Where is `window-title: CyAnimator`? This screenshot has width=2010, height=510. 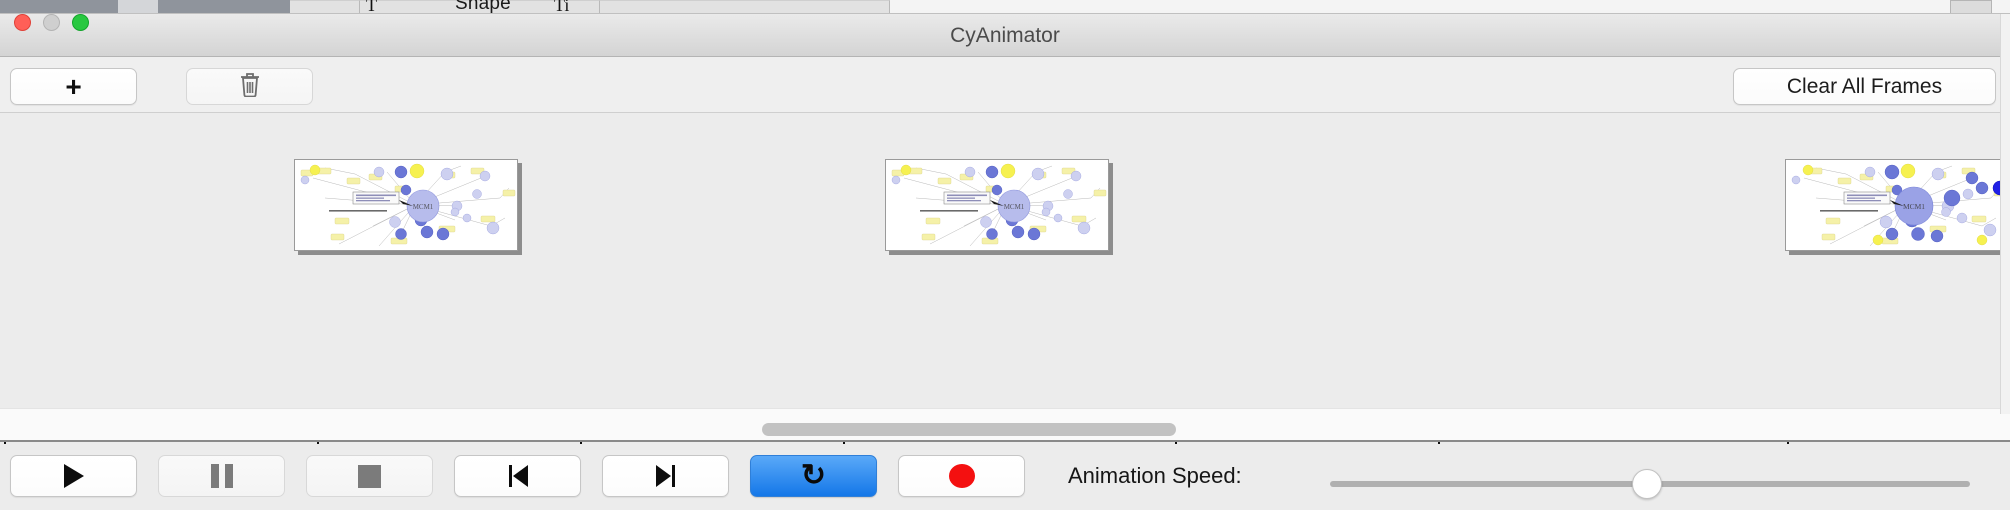 window-title: CyAnimator is located at coordinates (1005, 35).